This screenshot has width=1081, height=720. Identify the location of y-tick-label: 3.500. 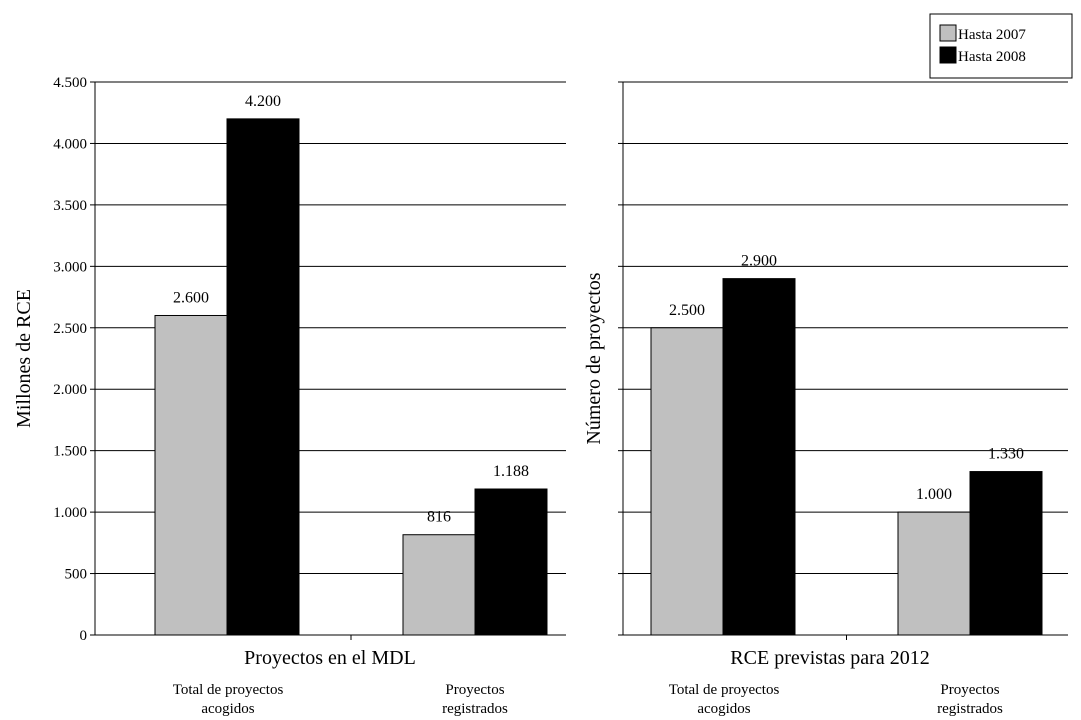
(70, 206).